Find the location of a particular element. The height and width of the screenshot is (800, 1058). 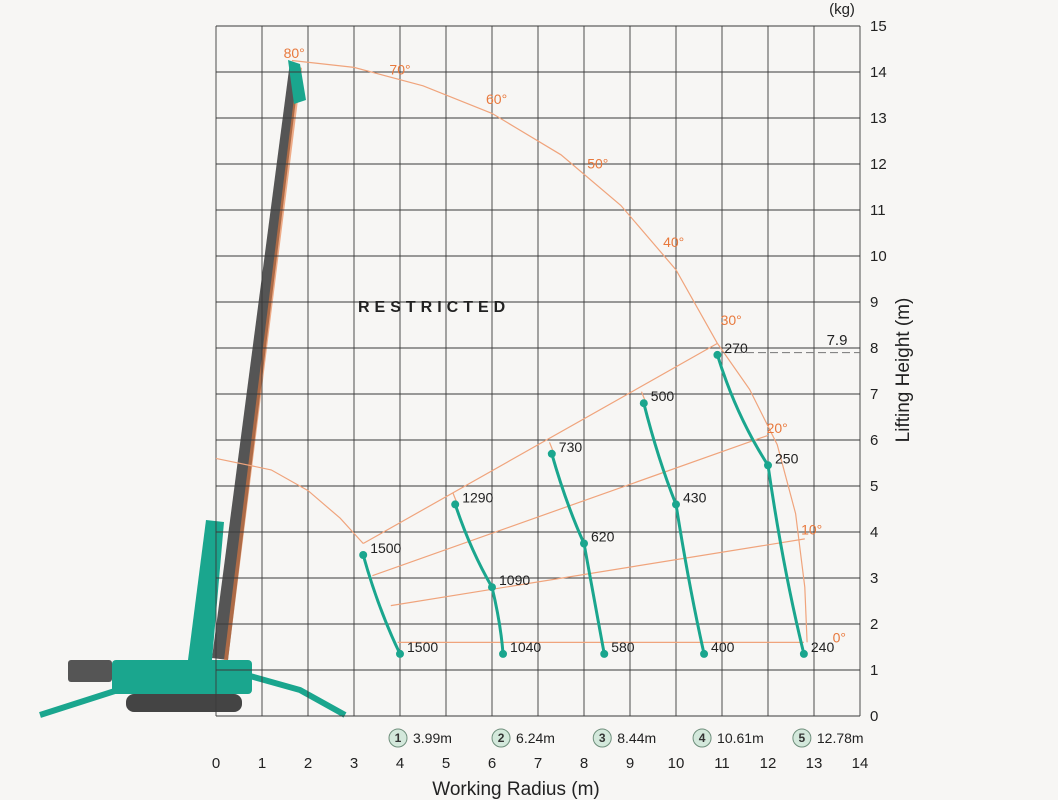

x-axis-title: Working Radius (m) is located at coordinates (516, 789).